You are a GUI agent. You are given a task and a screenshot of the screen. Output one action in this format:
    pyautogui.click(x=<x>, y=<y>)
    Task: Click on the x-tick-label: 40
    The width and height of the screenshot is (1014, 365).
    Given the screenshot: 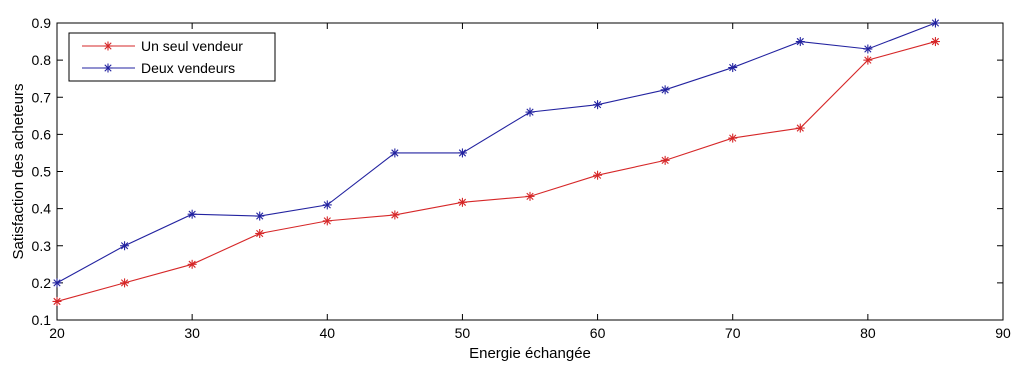 What is the action you would take?
    pyautogui.click(x=327, y=333)
    